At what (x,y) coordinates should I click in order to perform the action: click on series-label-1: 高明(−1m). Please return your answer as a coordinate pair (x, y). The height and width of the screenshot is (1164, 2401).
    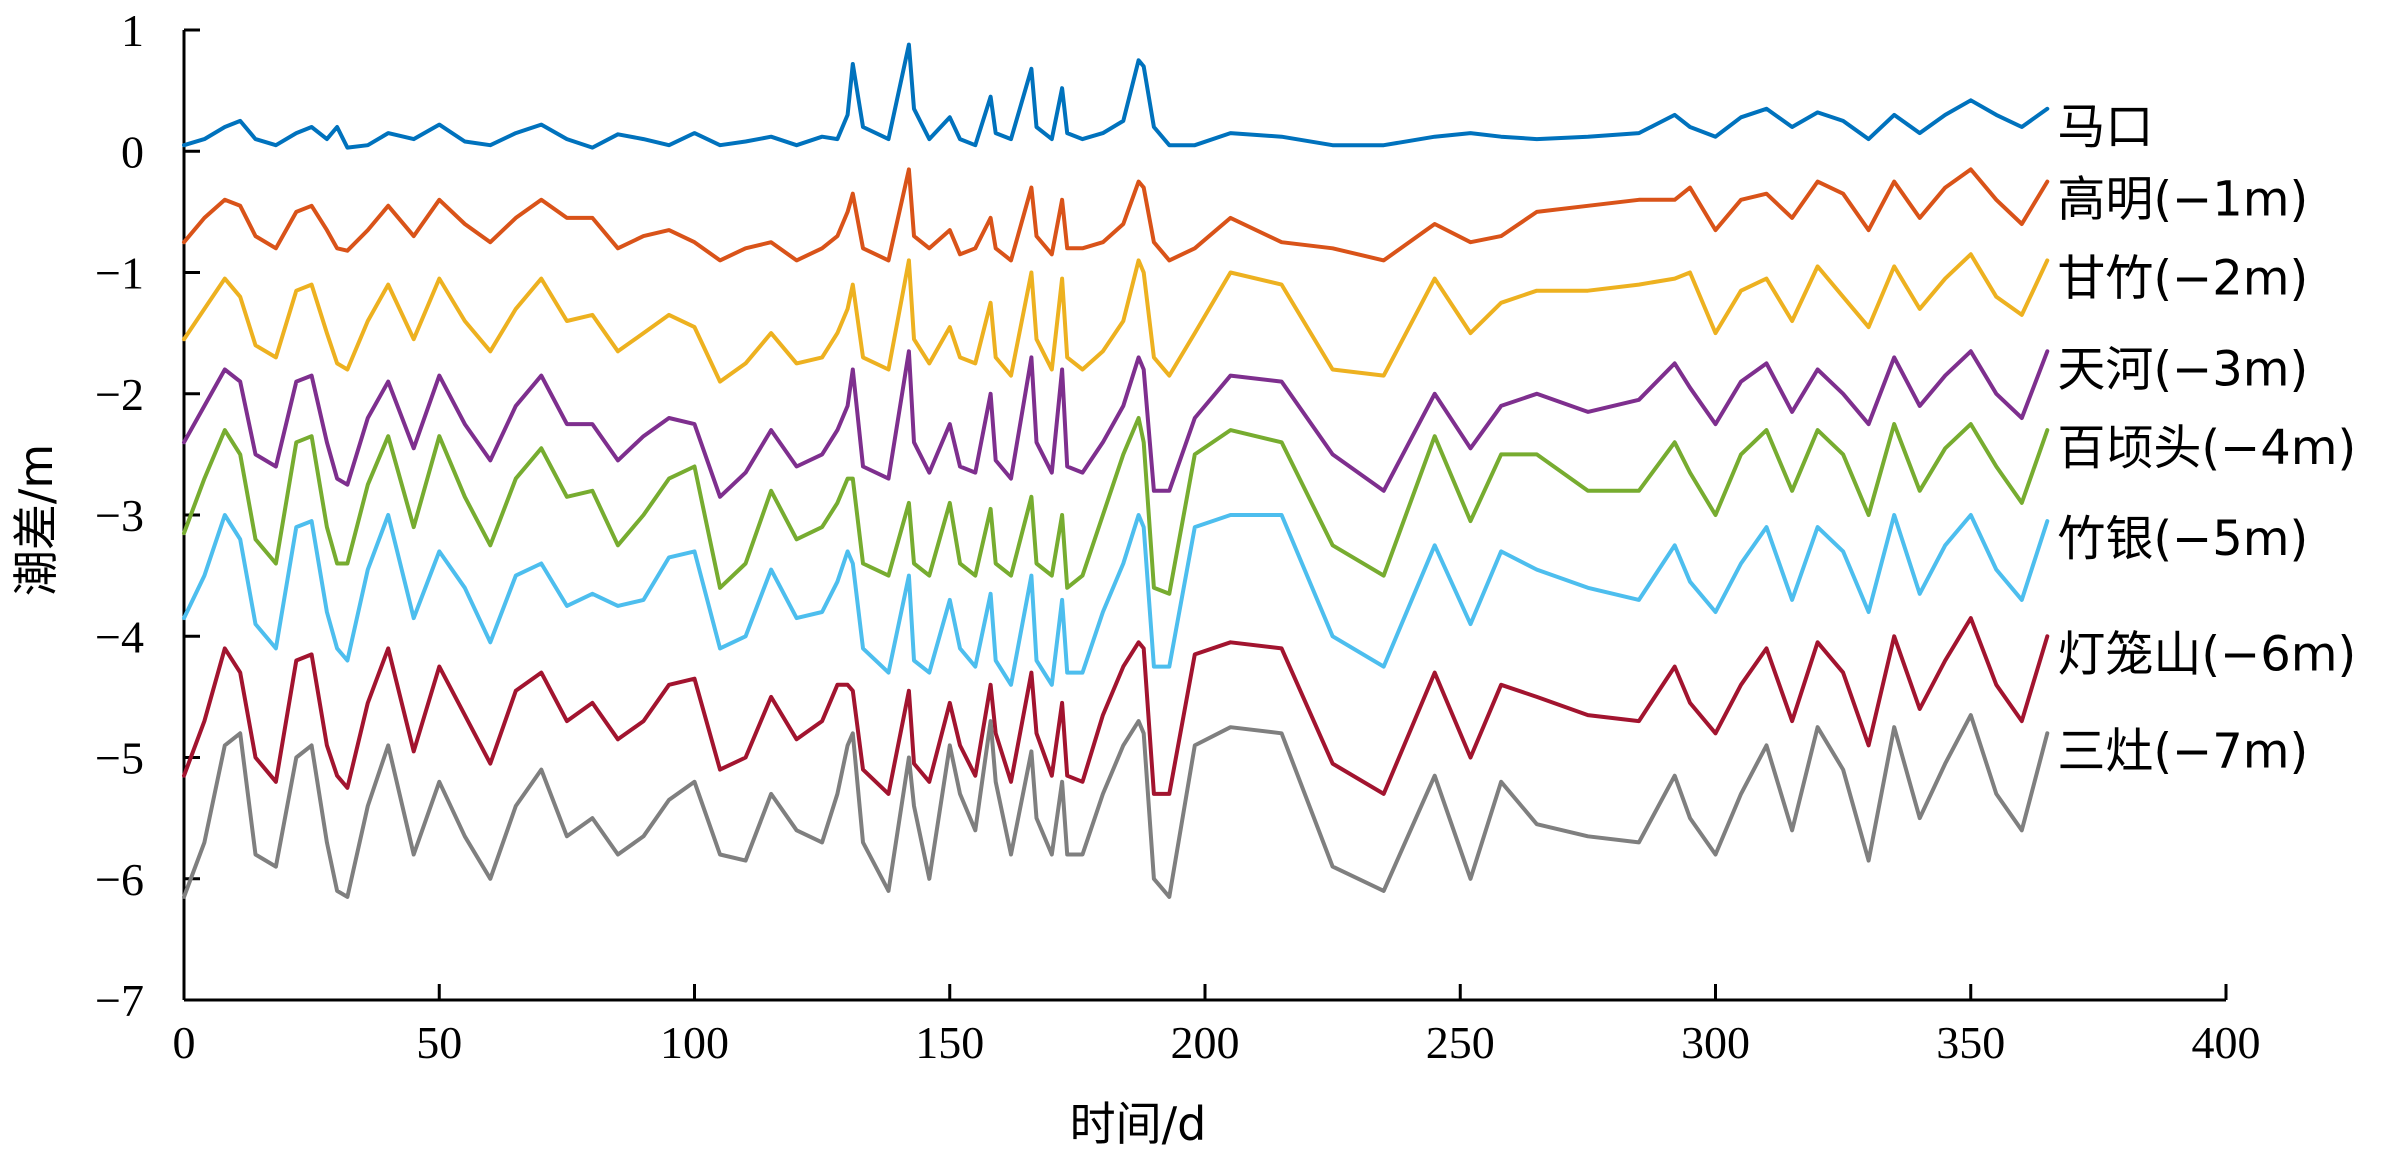
    Looking at the image, I should click on (2182, 200).